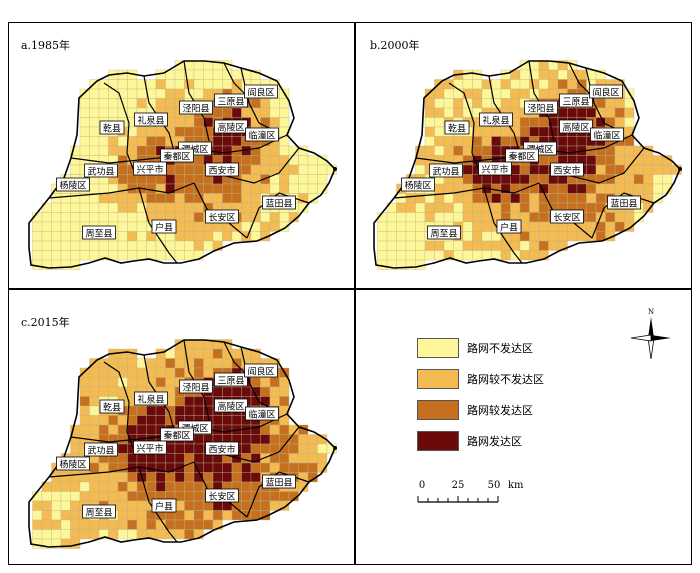 This screenshot has height=573, width=700. I want to click on district-label: 秦都区, so click(176, 157).